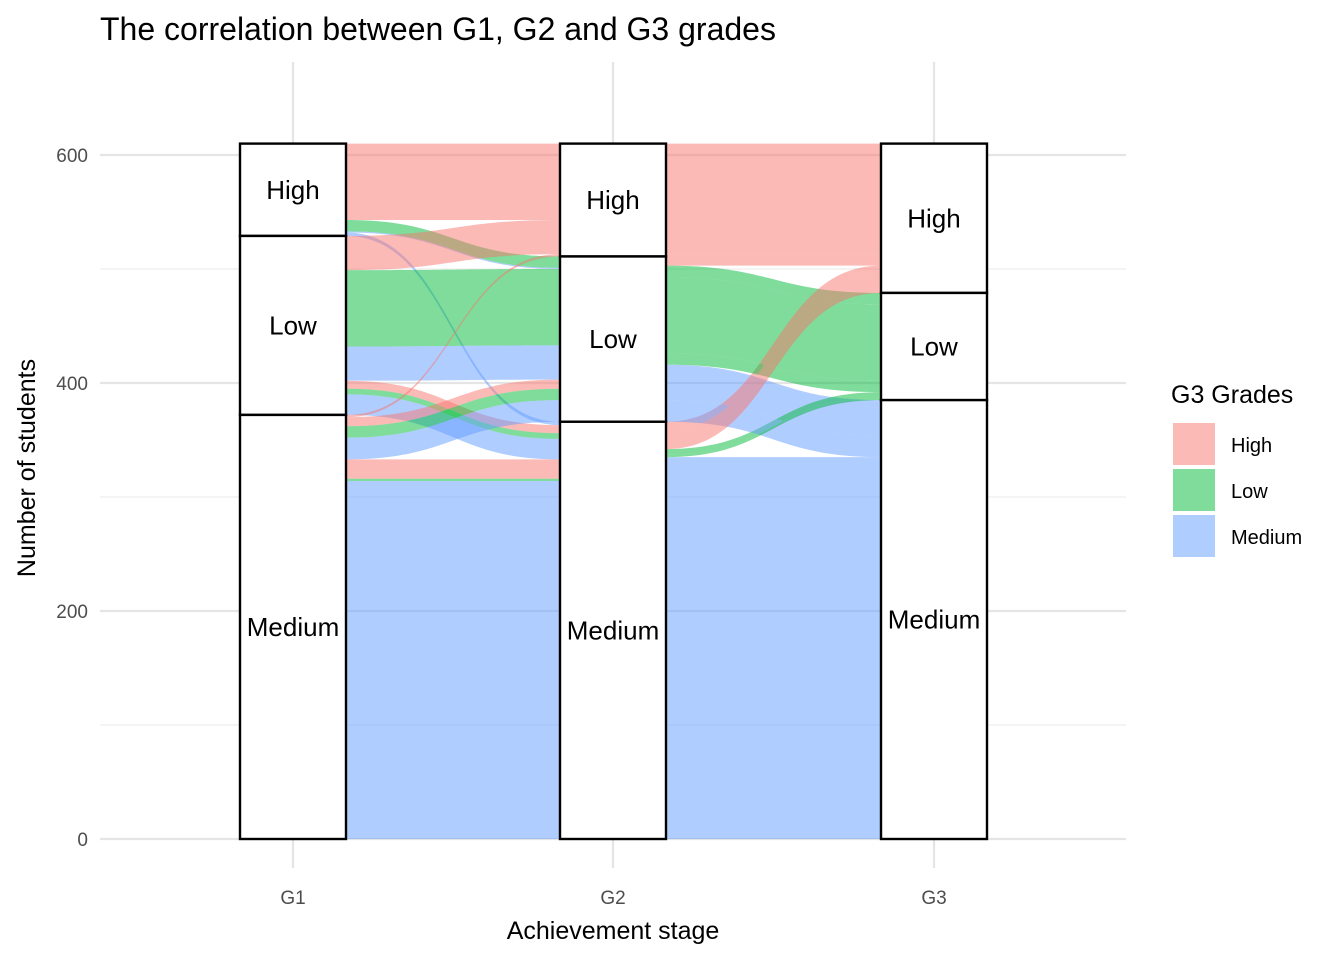 This screenshot has width=1344, height=960. Describe the element at coordinates (292, 898) in the screenshot. I see `x-tick-label: G1` at that location.